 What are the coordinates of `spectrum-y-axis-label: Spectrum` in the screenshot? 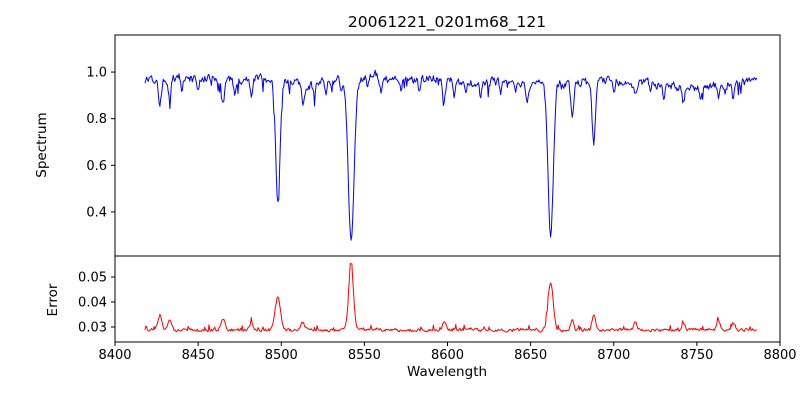 It's located at (42, 144).